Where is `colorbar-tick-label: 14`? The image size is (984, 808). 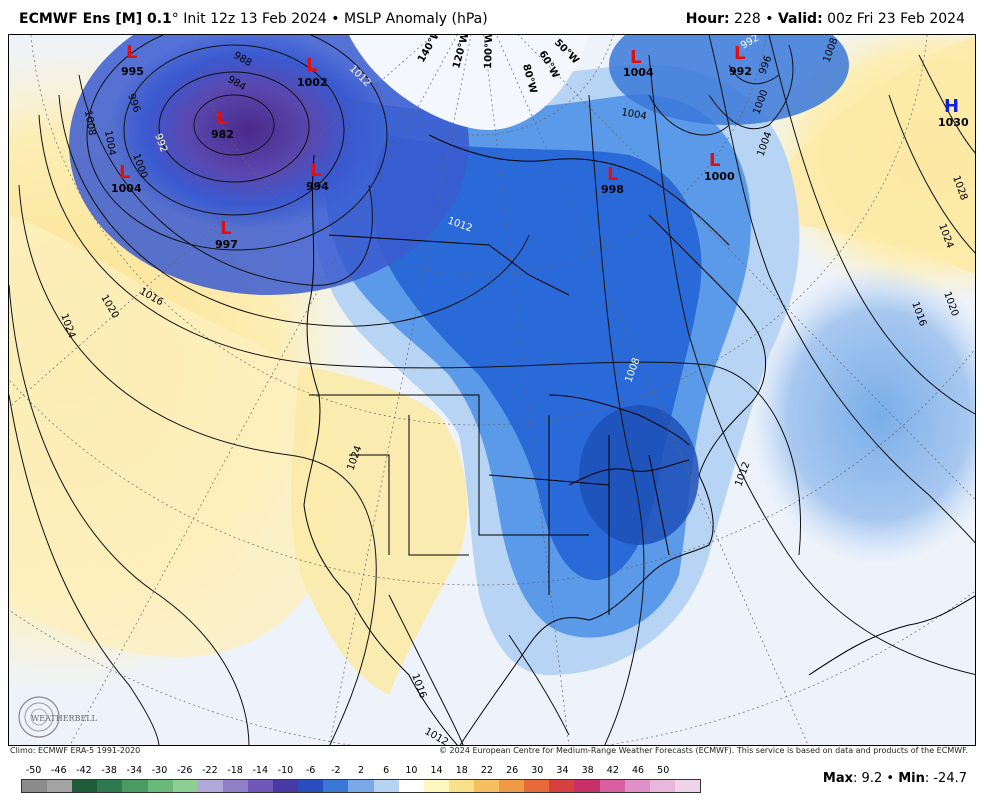 colorbar-tick-label: 14 is located at coordinates (436, 770).